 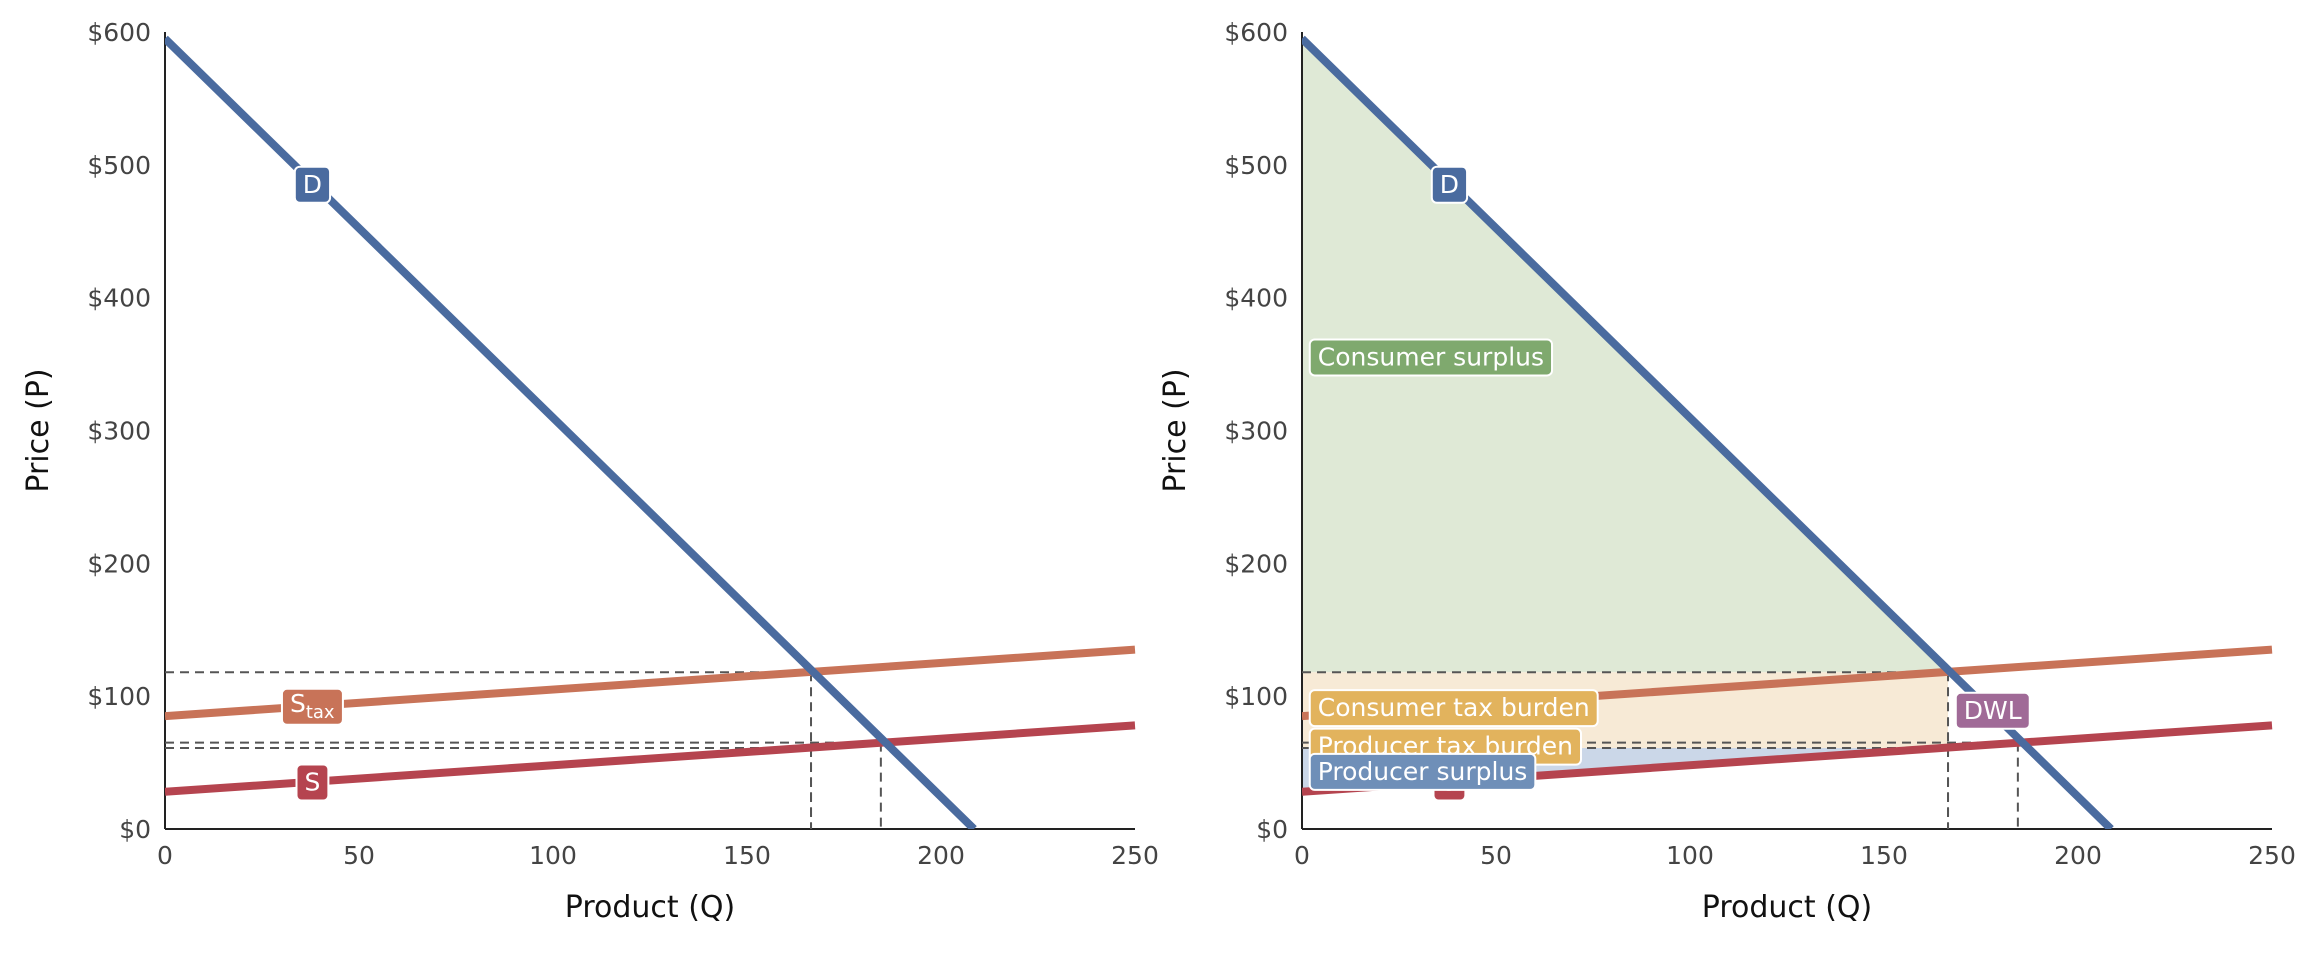 I want to click on series-label-s: S, so click(x=312, y=782).